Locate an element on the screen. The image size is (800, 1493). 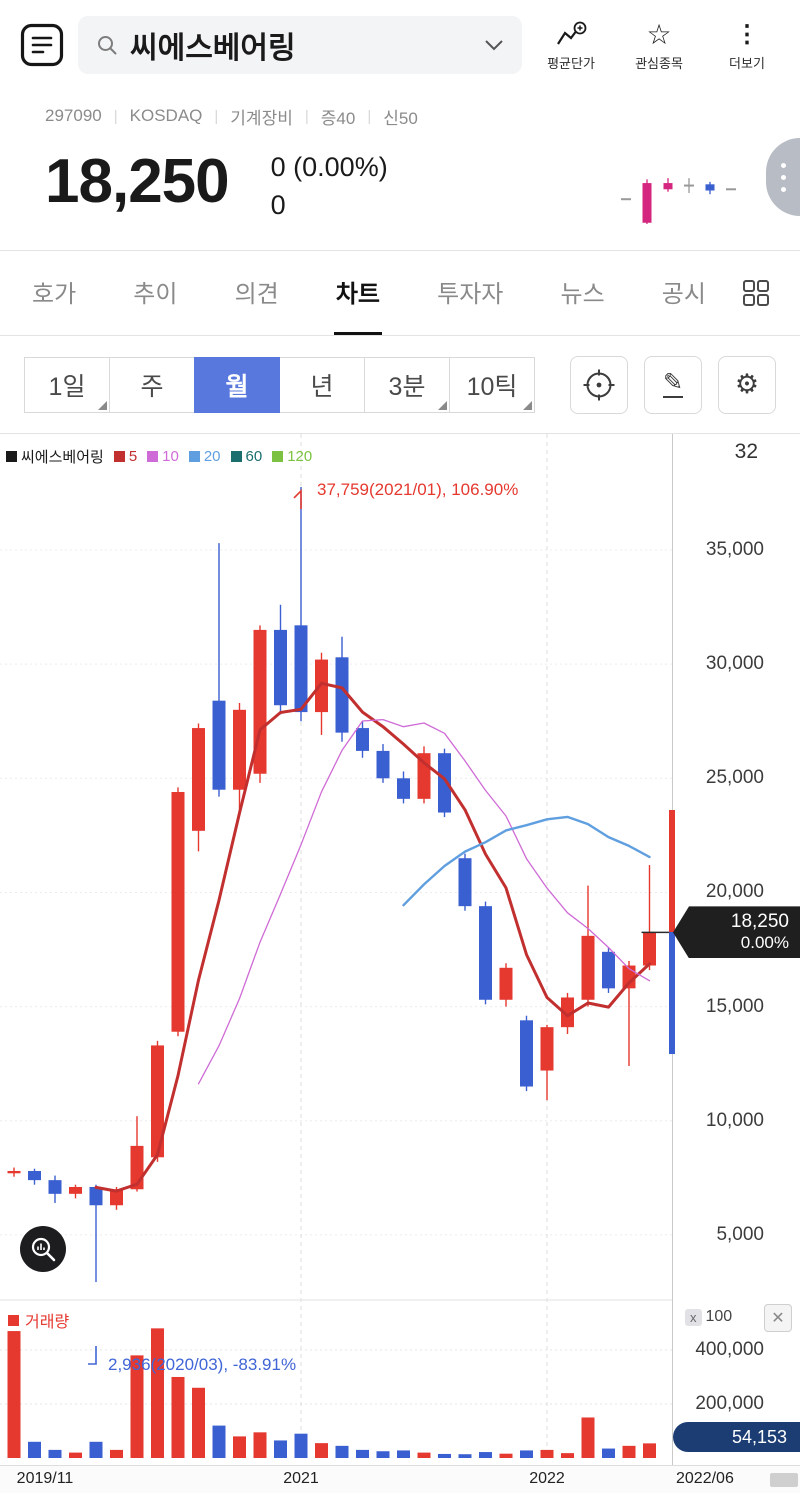
stock-list-icon is located at coordinates (42, 45).